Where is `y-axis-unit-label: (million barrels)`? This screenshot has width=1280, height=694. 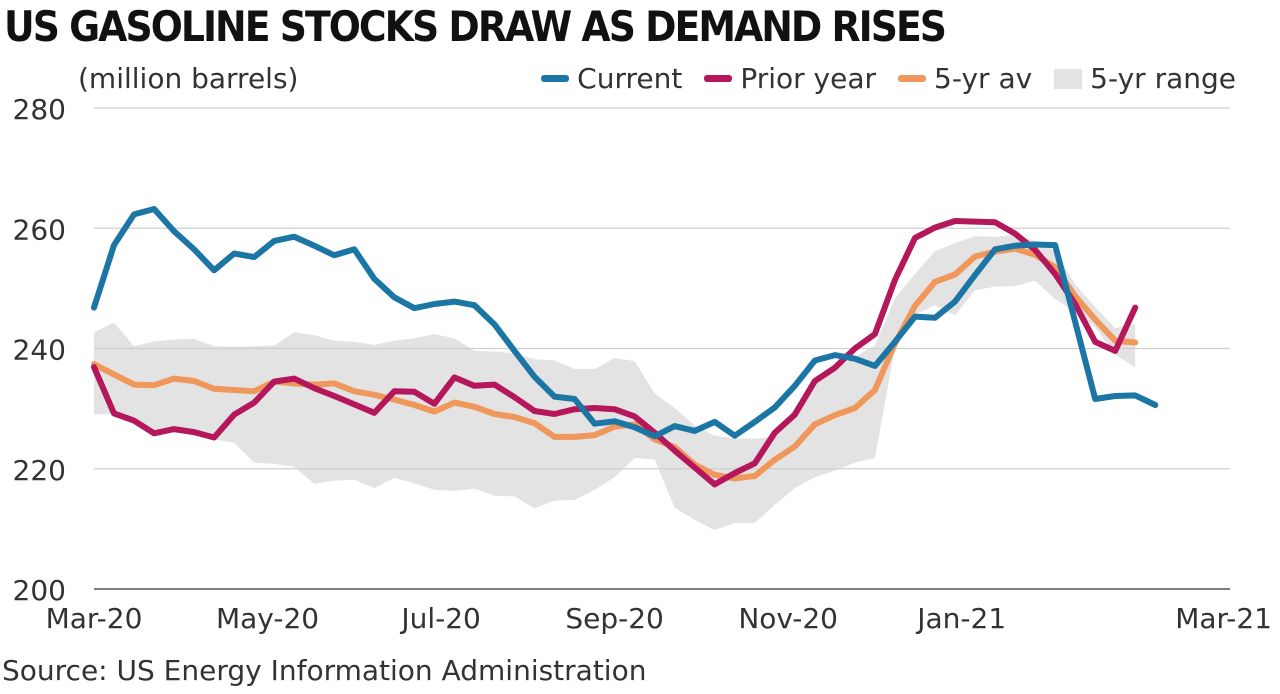 y-axis-unit-label: (million barrels) is located at coordinates (188, 78).